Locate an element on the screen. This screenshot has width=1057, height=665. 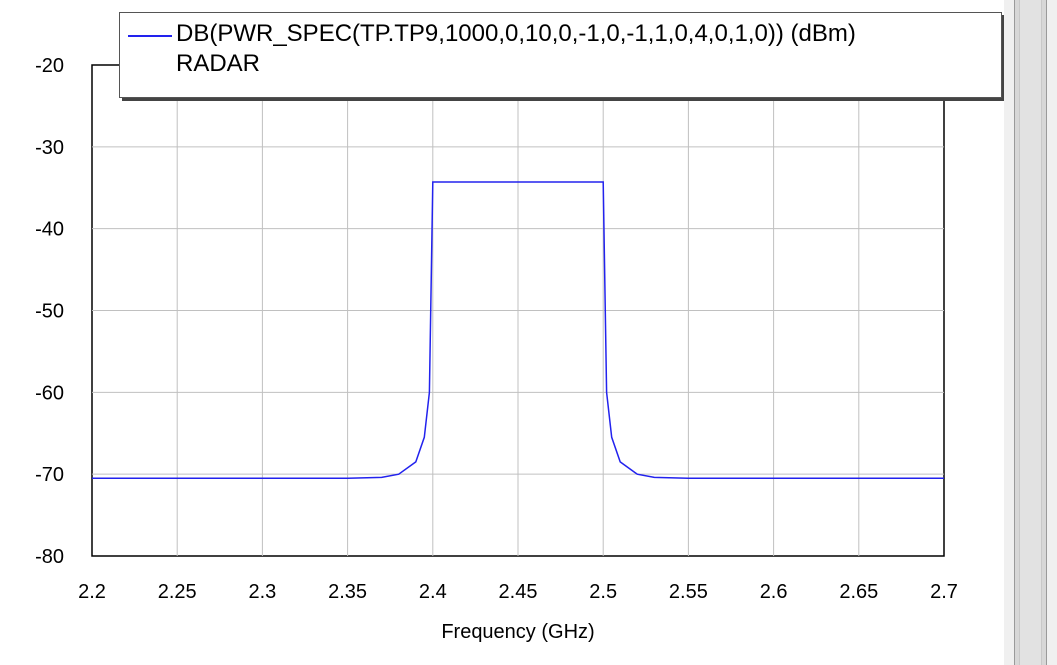
x-tick-label: 2.55 is located at coordinates (688, 592).